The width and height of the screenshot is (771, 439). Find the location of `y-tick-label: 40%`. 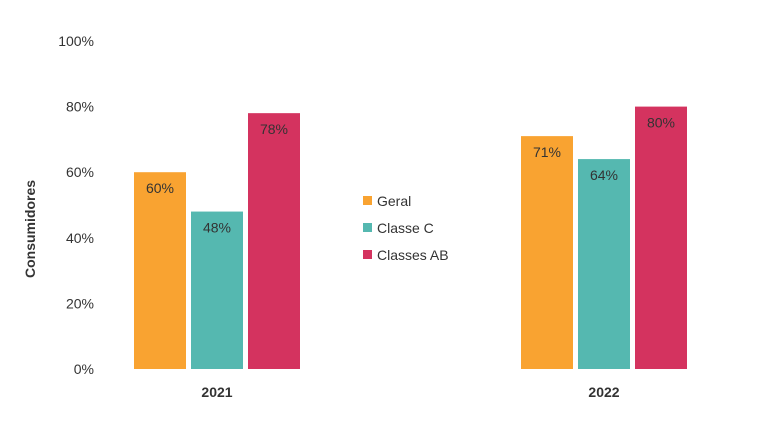

y-tick-label: 40% is located at coordinates (80, 238).